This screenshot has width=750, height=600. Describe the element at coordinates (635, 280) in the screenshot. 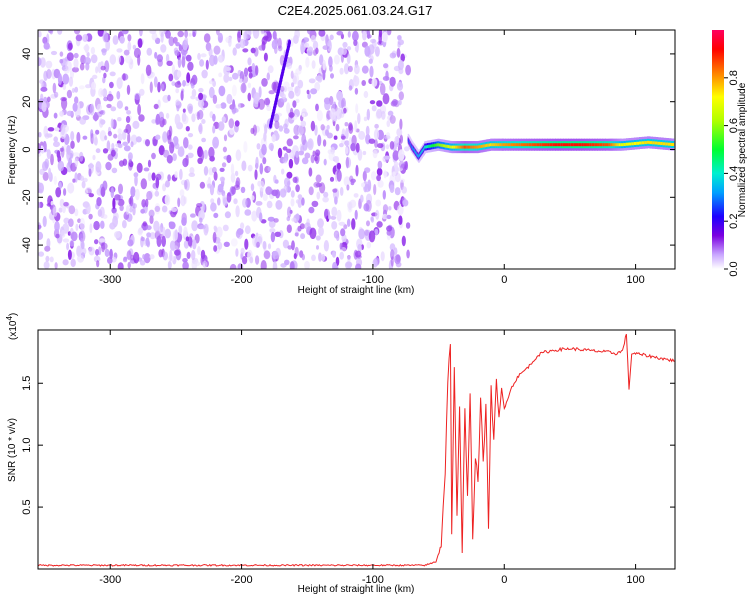

I see `x-tick-label: 100` at that location.